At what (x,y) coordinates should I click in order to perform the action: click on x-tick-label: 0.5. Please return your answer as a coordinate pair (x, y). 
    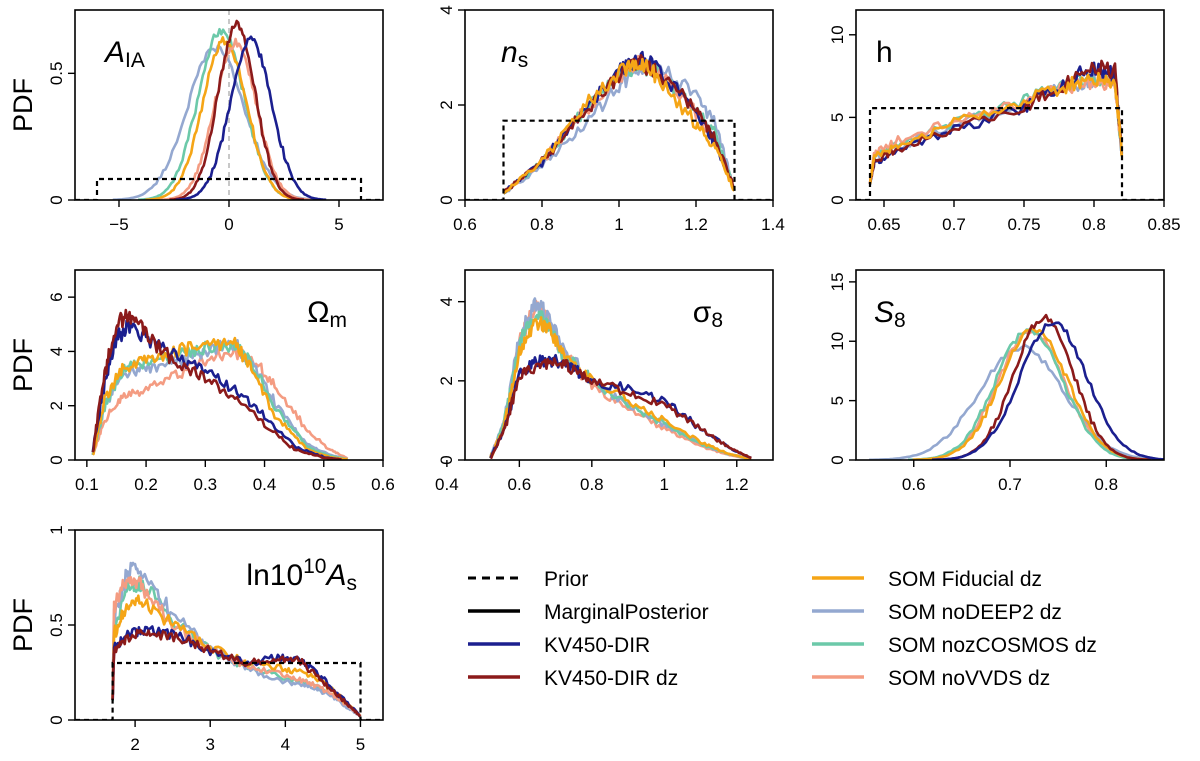
    Looking at the image, I should click on (324, 484).